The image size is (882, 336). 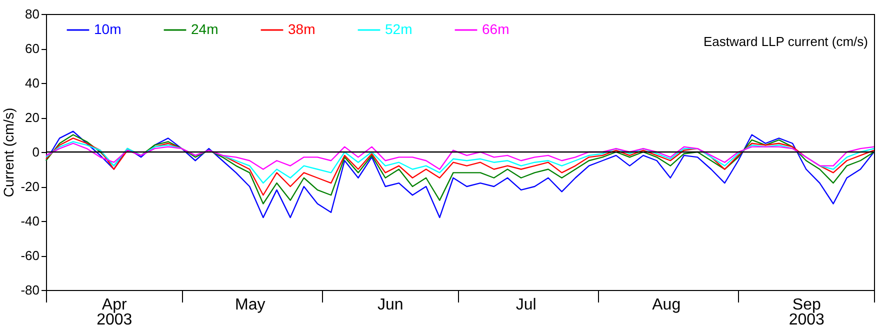 I want to click on legend-label: 66m, so click(x=496, y=29).